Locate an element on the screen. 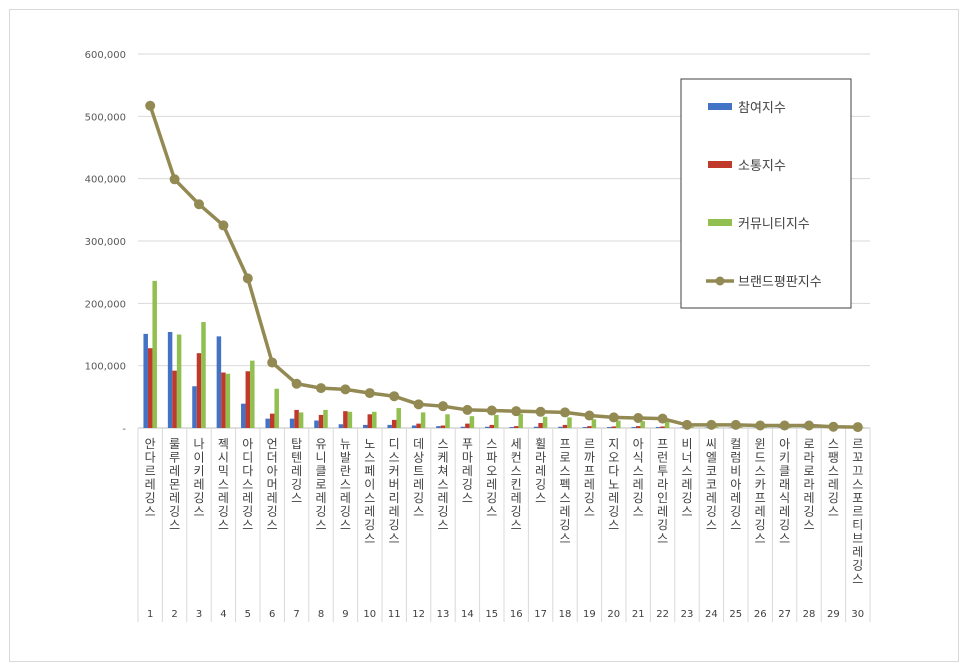 This screenshot has height=669, width=966. y-tick-label: 600,000 is located at coordinates (105, 55).